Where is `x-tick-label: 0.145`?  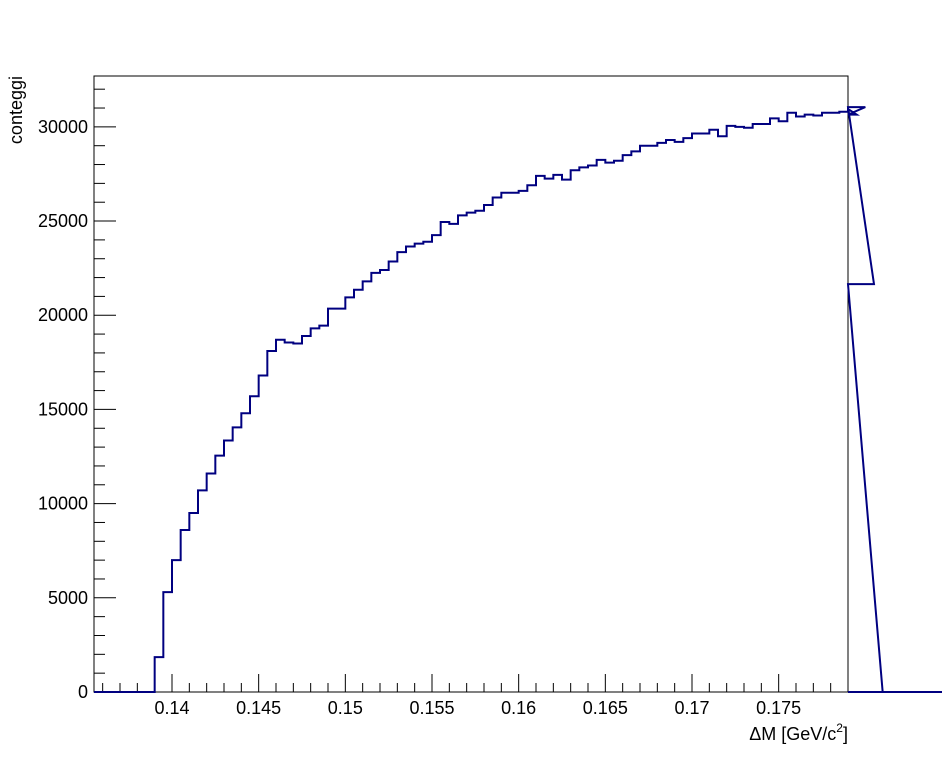 x-tick-label: 0.145 is located at coordinates (258, 708).